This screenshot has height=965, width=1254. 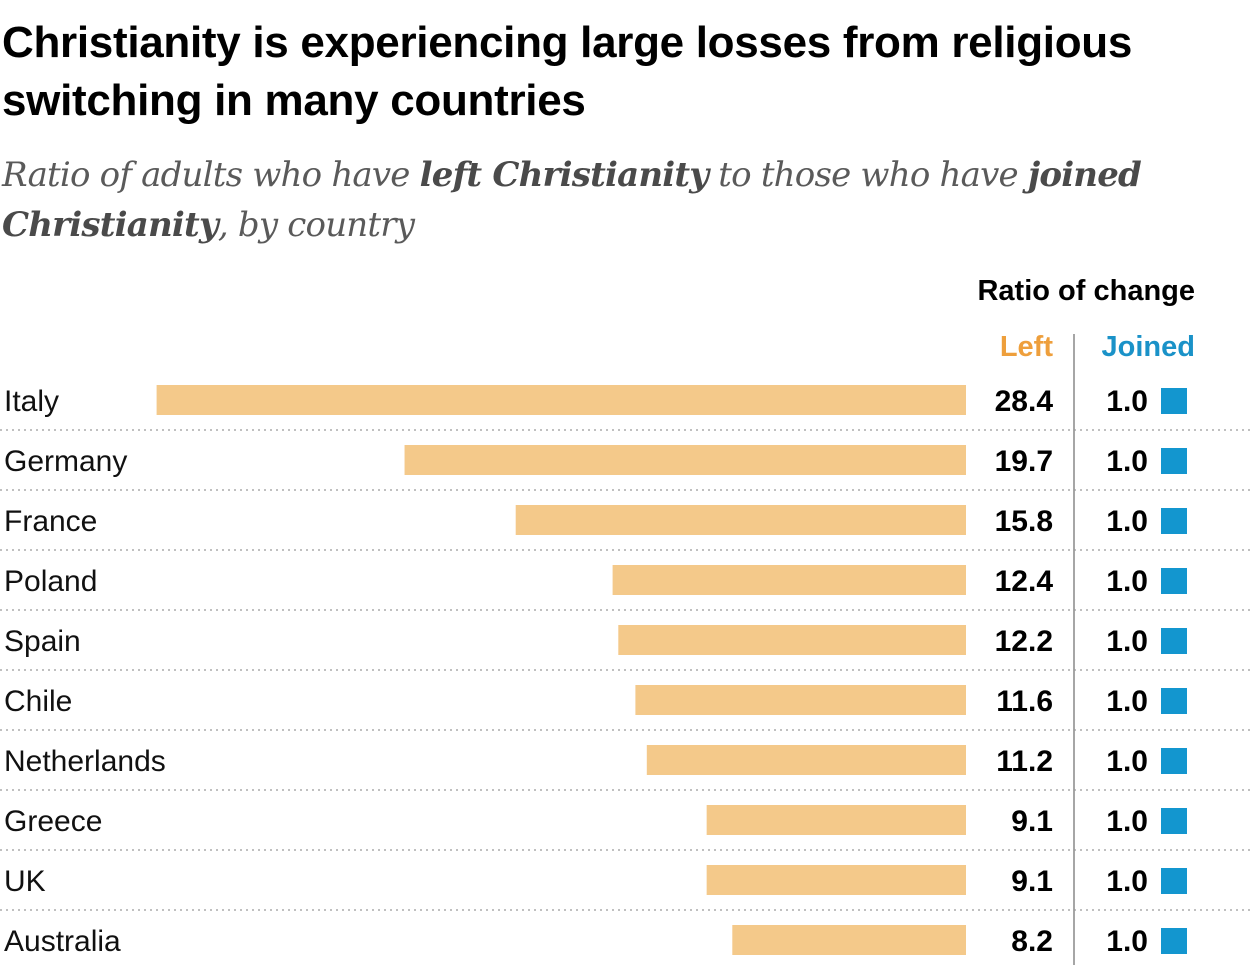 What do you see at coordinates (31, 401) in the screenshot?
I see `country-label: Italy` at bounding box center [31, 401].